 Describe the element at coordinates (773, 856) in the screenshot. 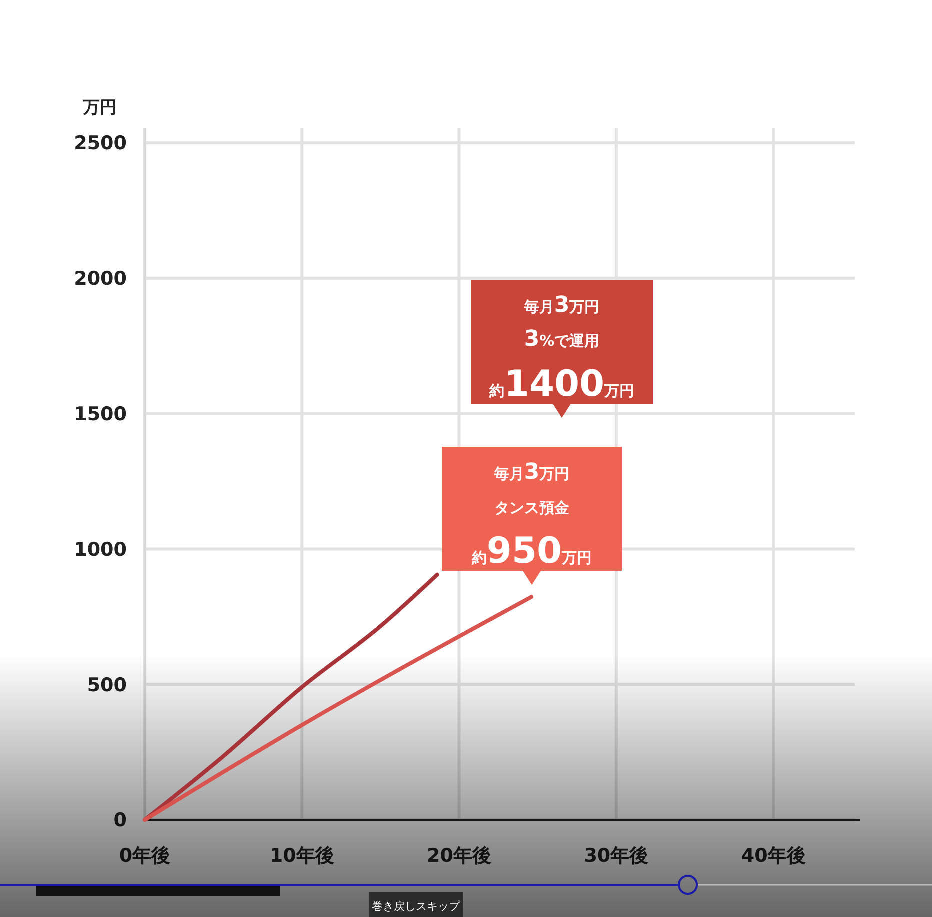

I see `x-tick-label: 40年後` at that location.